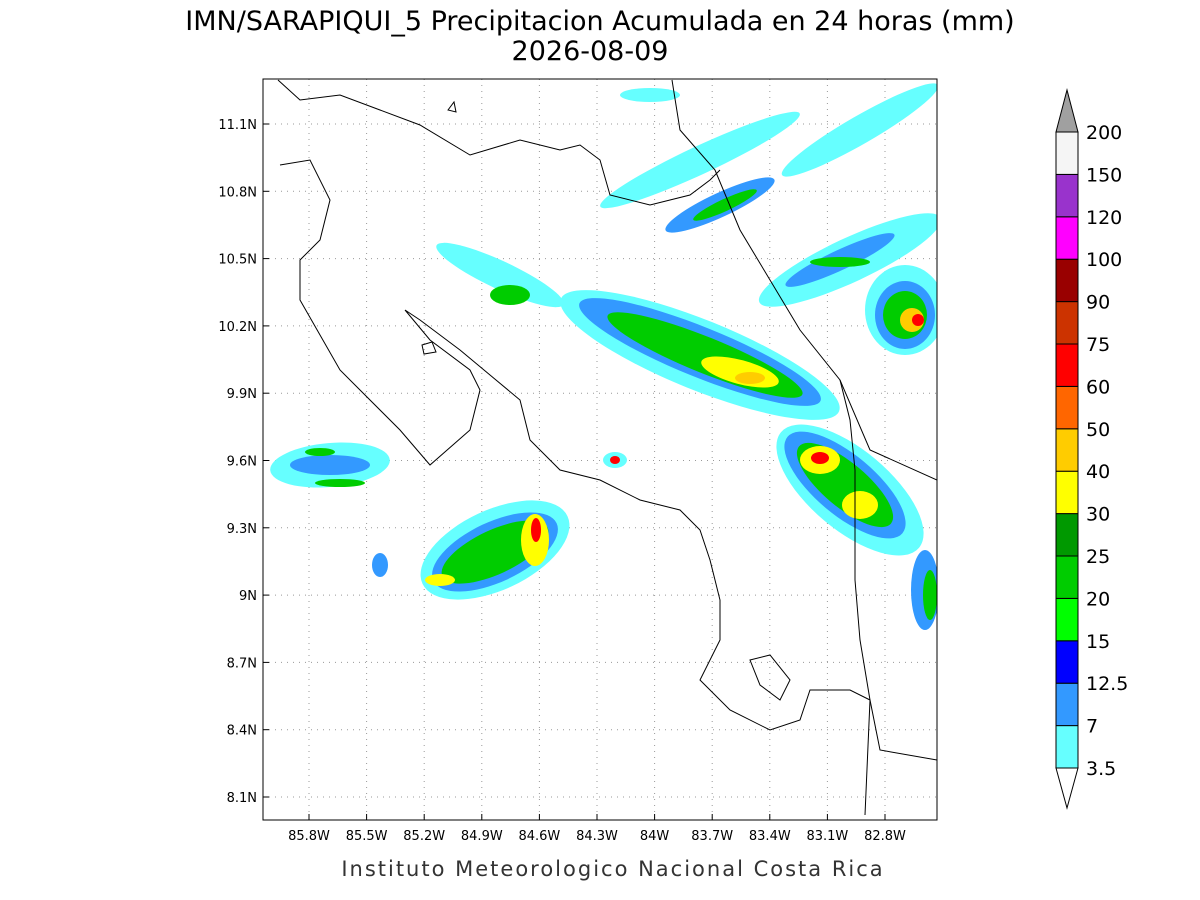 The height and width of the screenshot is (900, 1200). Describe the element at coordinates (655, 836) in the screenshot. I see `x-tick-label: 84W` at that location.